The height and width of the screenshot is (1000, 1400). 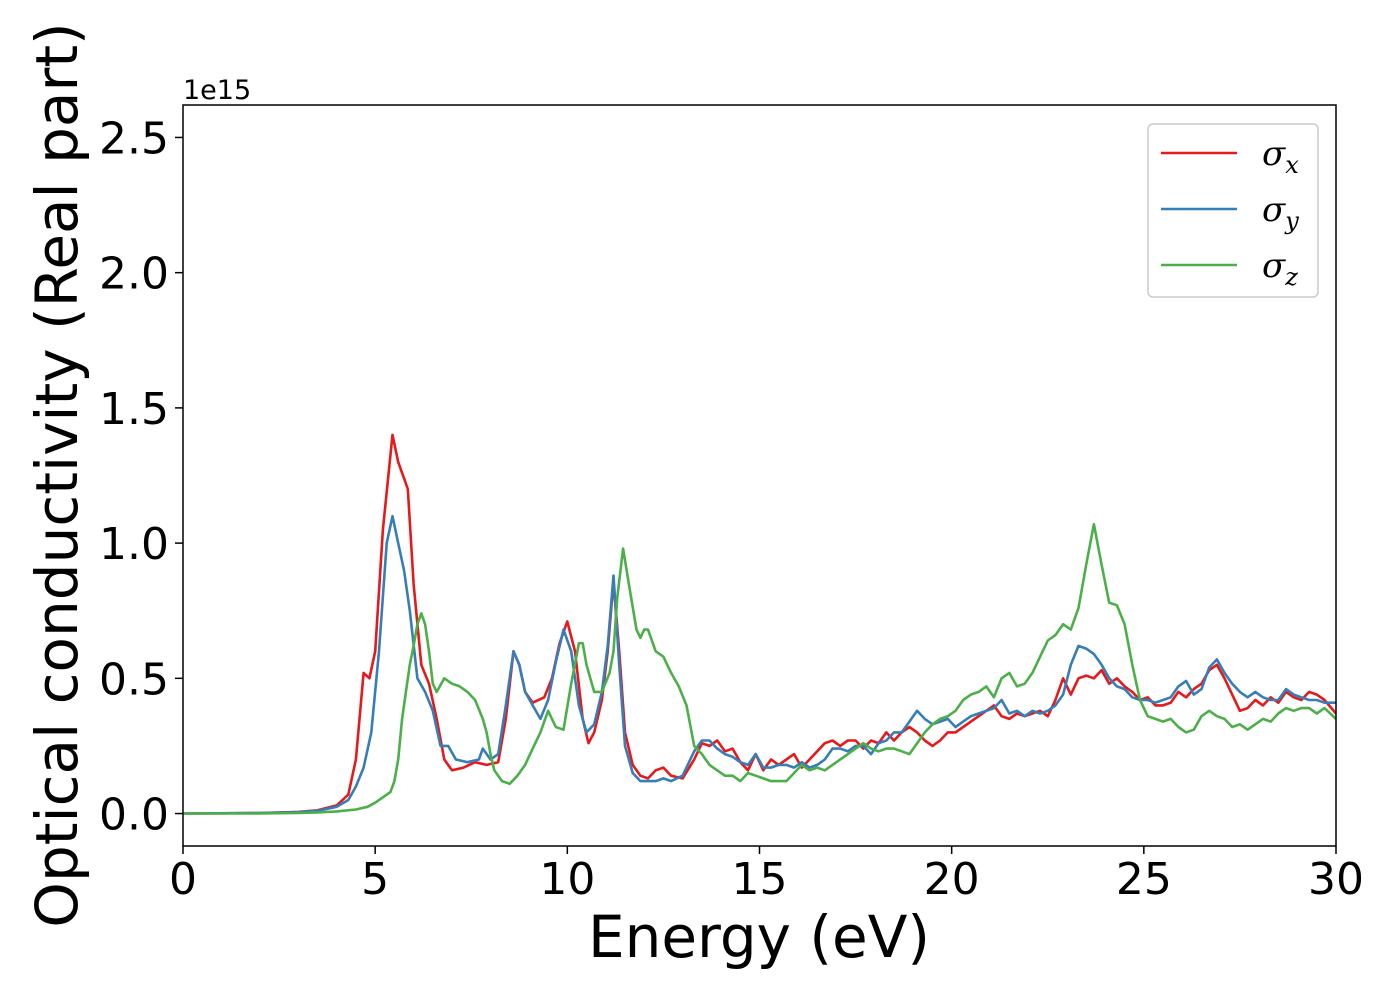 I want to click on x-tick-label: 10, so click(x=567, y=879).